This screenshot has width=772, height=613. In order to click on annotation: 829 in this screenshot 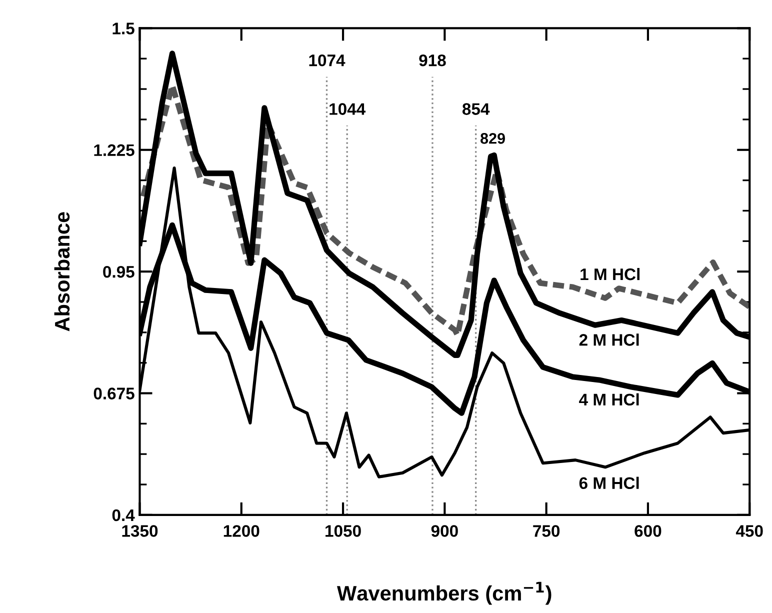, I will do `click(492, 138)`.